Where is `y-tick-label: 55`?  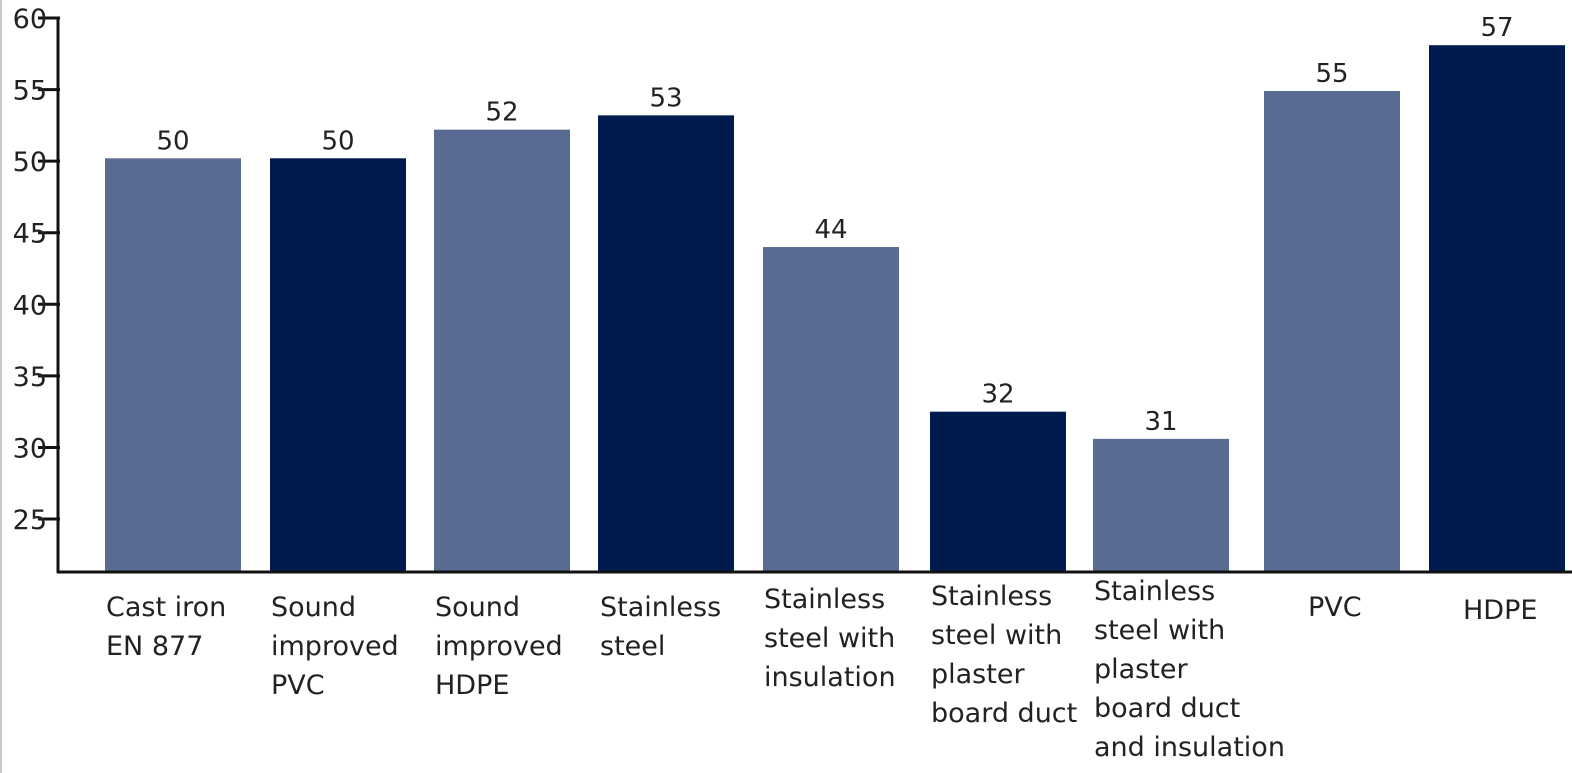
y-tick-label: 55 is located at coordinates (30, 91).